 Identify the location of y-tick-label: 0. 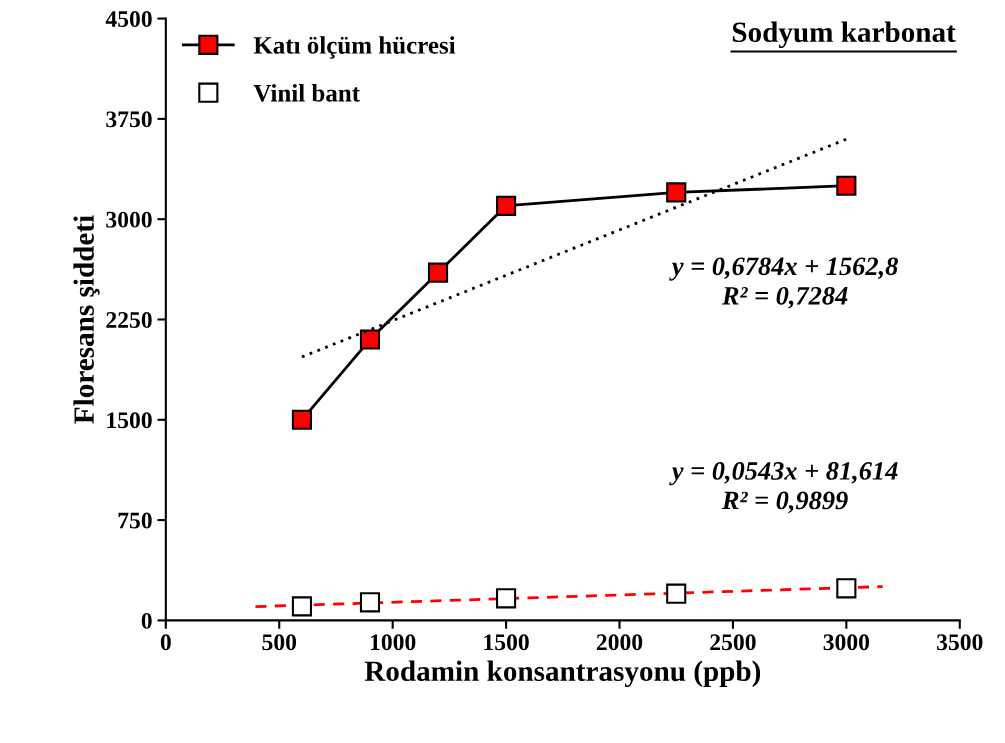
(146, 620).